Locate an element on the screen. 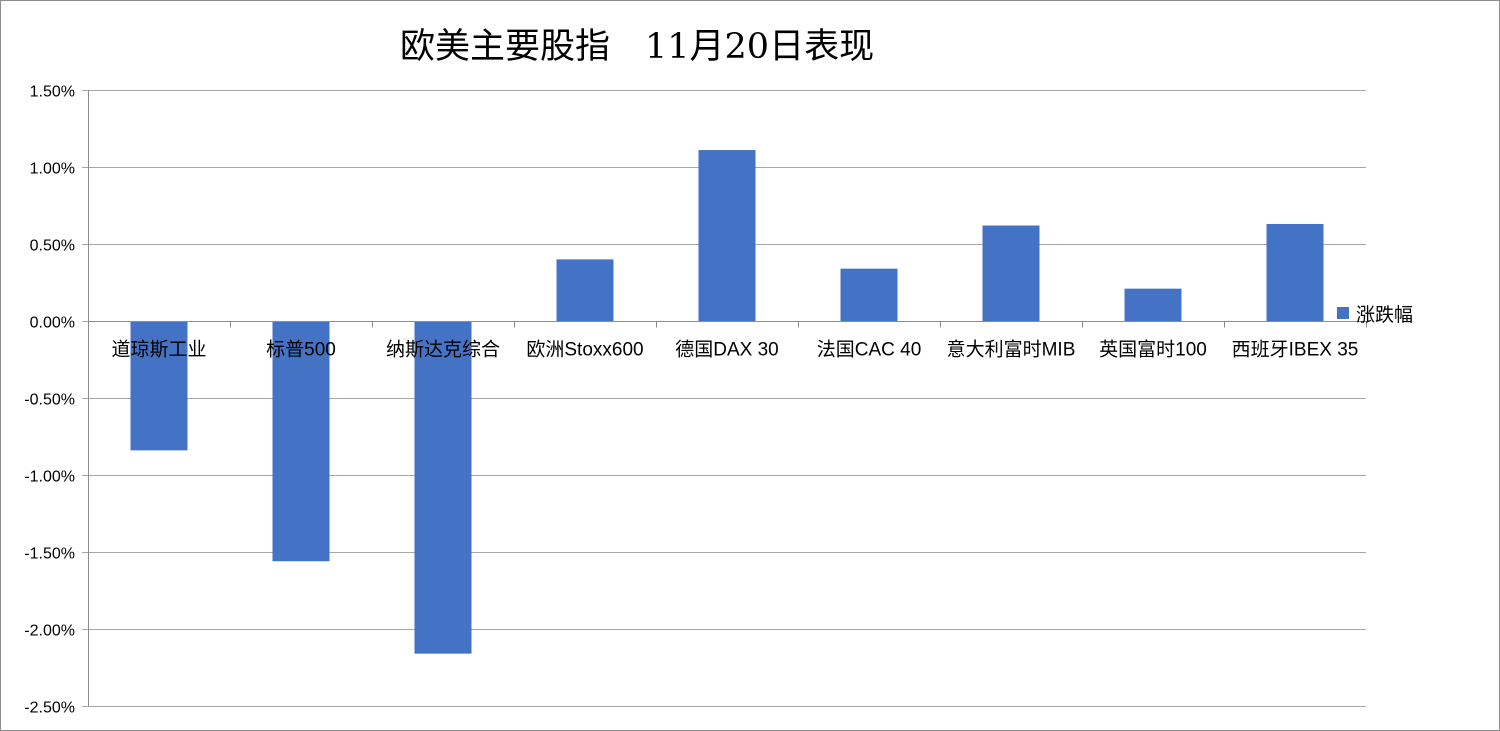 Image resolution: width=1500 pixels, height=731 pixels. y-tick-label: -2.50% is located at coordinates (49, 708).